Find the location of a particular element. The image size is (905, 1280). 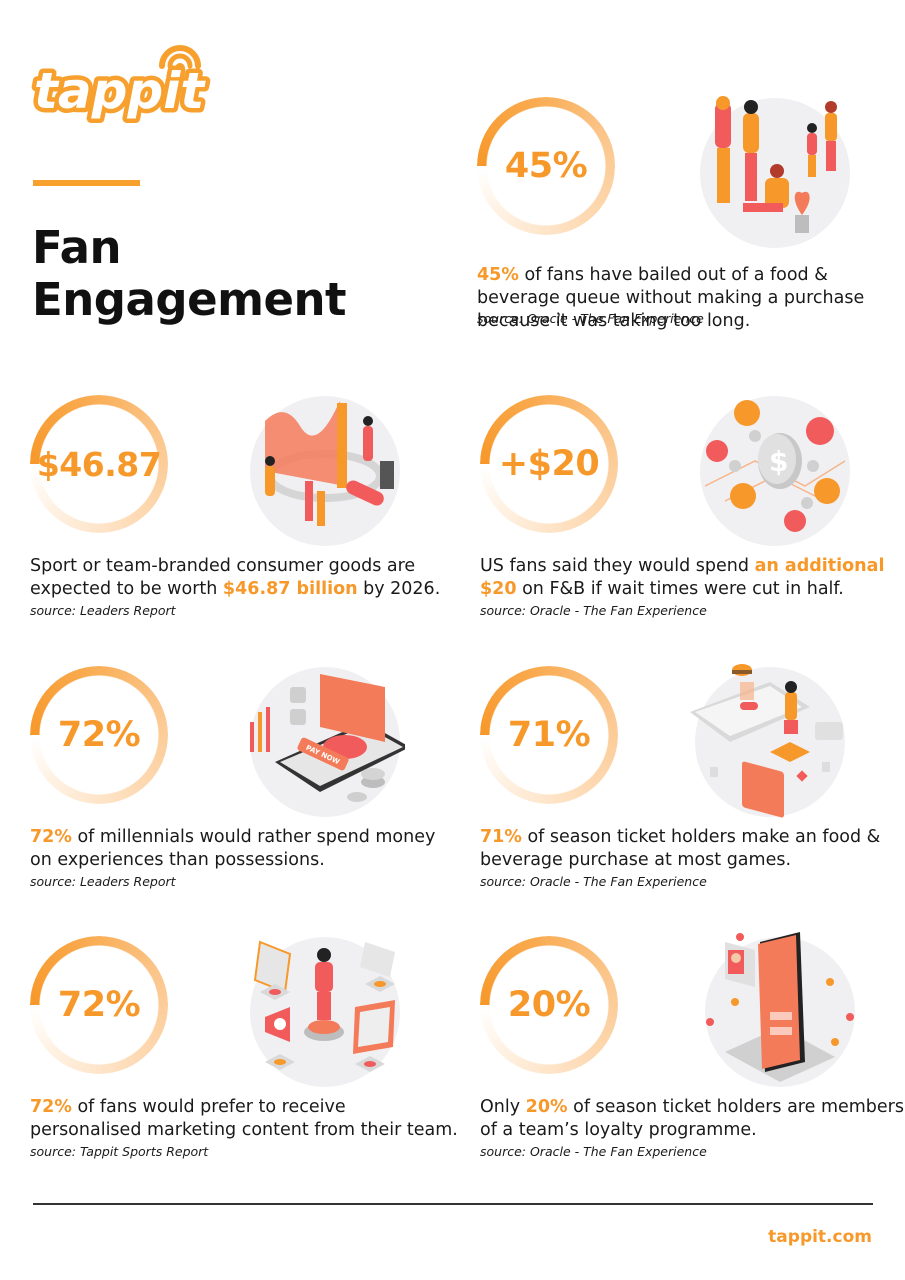

stat-highlight: an additional $20 is located at coordinates (682, 577).